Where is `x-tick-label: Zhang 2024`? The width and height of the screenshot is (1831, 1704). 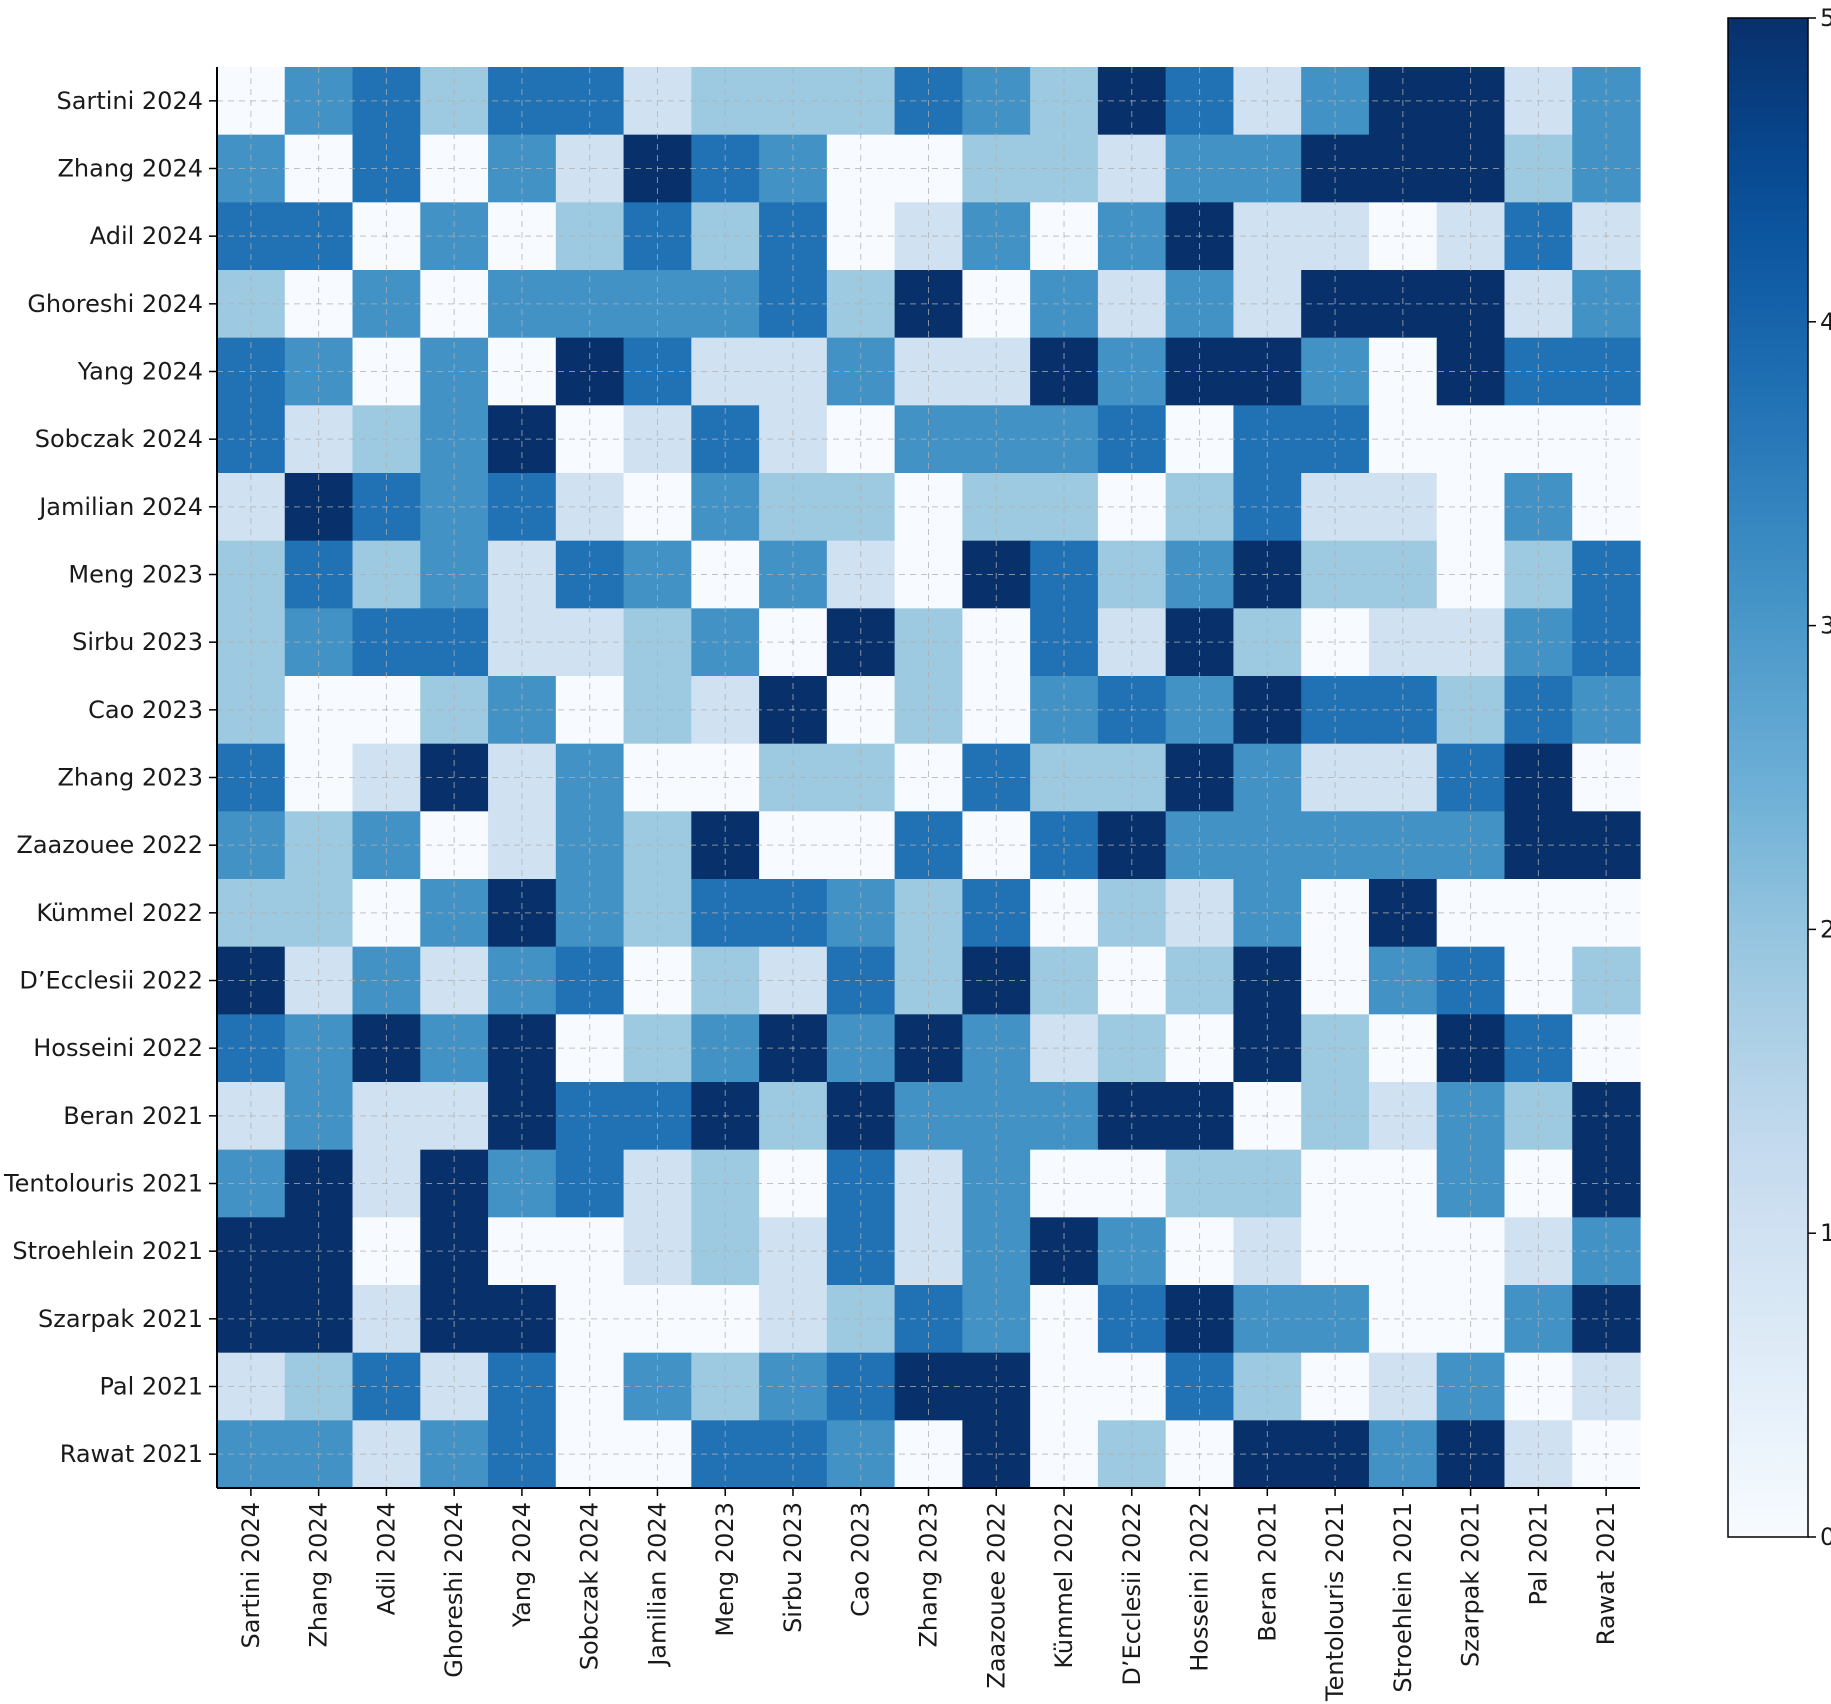 x-tick-label: Zhang 2024 is located at coordinates (319, 1575).